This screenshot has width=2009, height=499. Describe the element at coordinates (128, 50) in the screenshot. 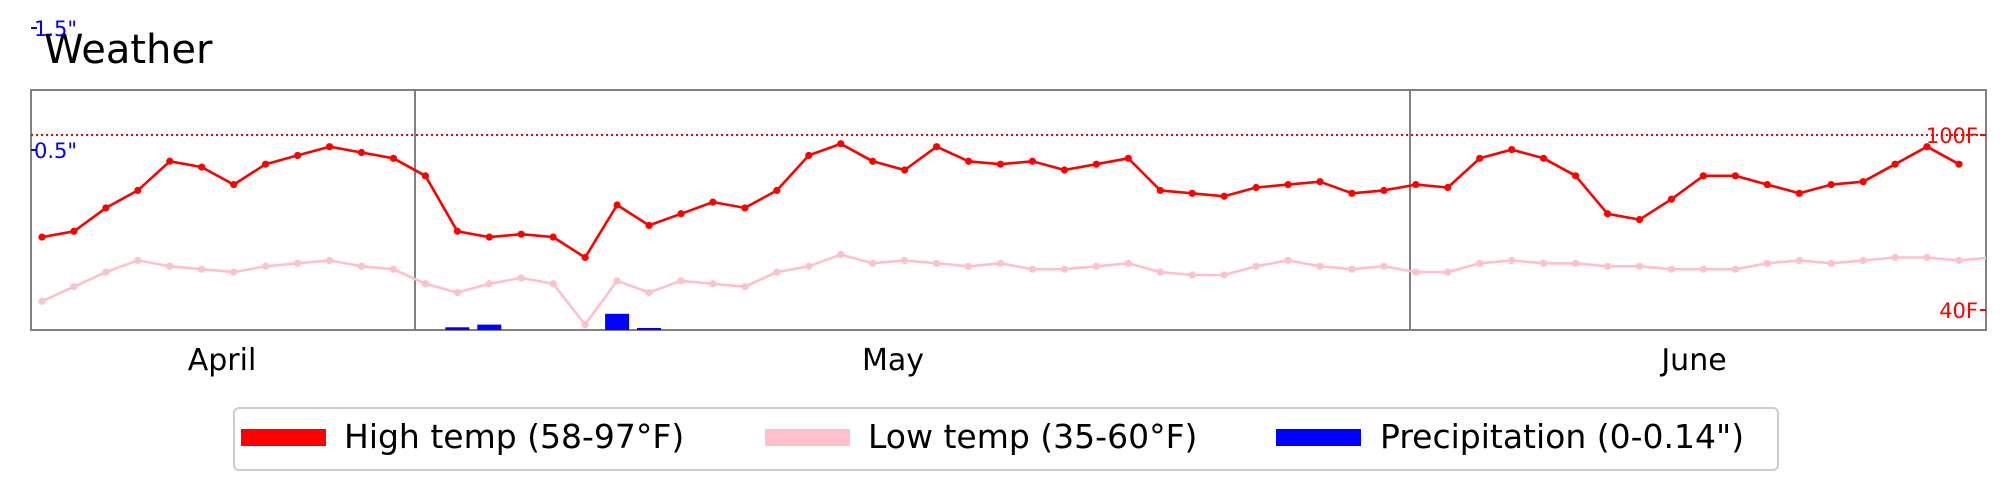

I see `chart-title: Weather` at that location.